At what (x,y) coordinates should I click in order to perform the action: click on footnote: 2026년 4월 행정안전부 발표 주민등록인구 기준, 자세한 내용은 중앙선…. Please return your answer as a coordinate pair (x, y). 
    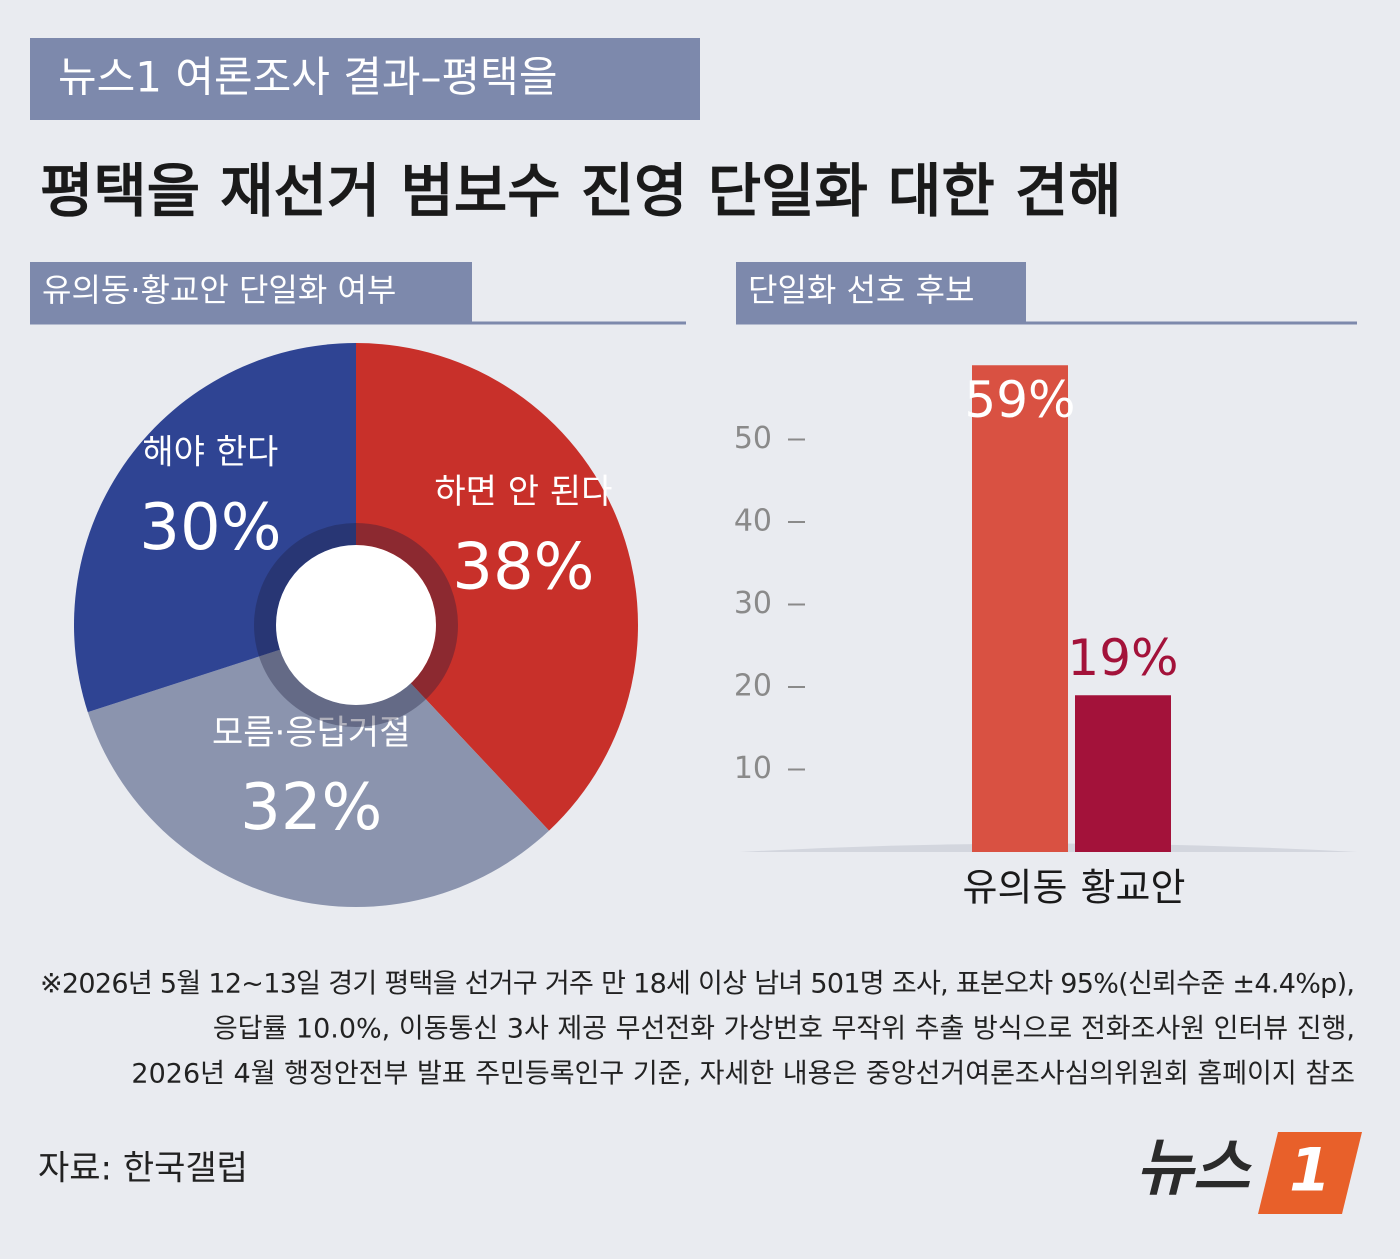
    Looking at the image, I should click on (743, 1074).